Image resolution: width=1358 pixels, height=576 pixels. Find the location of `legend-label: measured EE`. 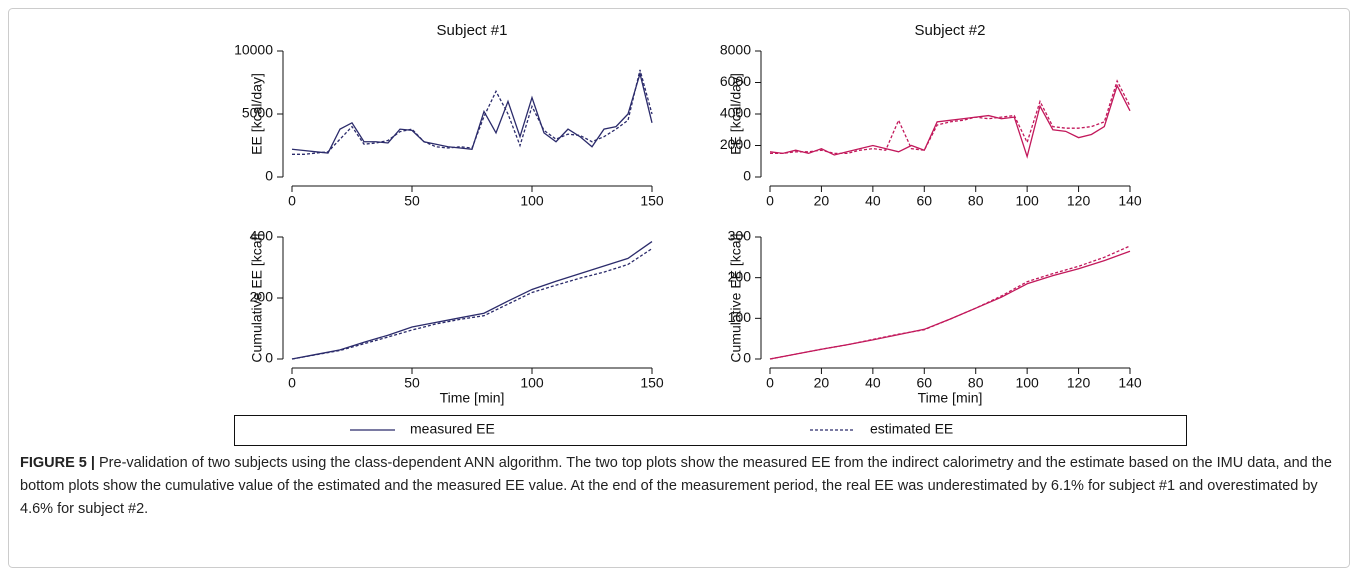

legend-label: measured EE is located at coordinates (452, 429).